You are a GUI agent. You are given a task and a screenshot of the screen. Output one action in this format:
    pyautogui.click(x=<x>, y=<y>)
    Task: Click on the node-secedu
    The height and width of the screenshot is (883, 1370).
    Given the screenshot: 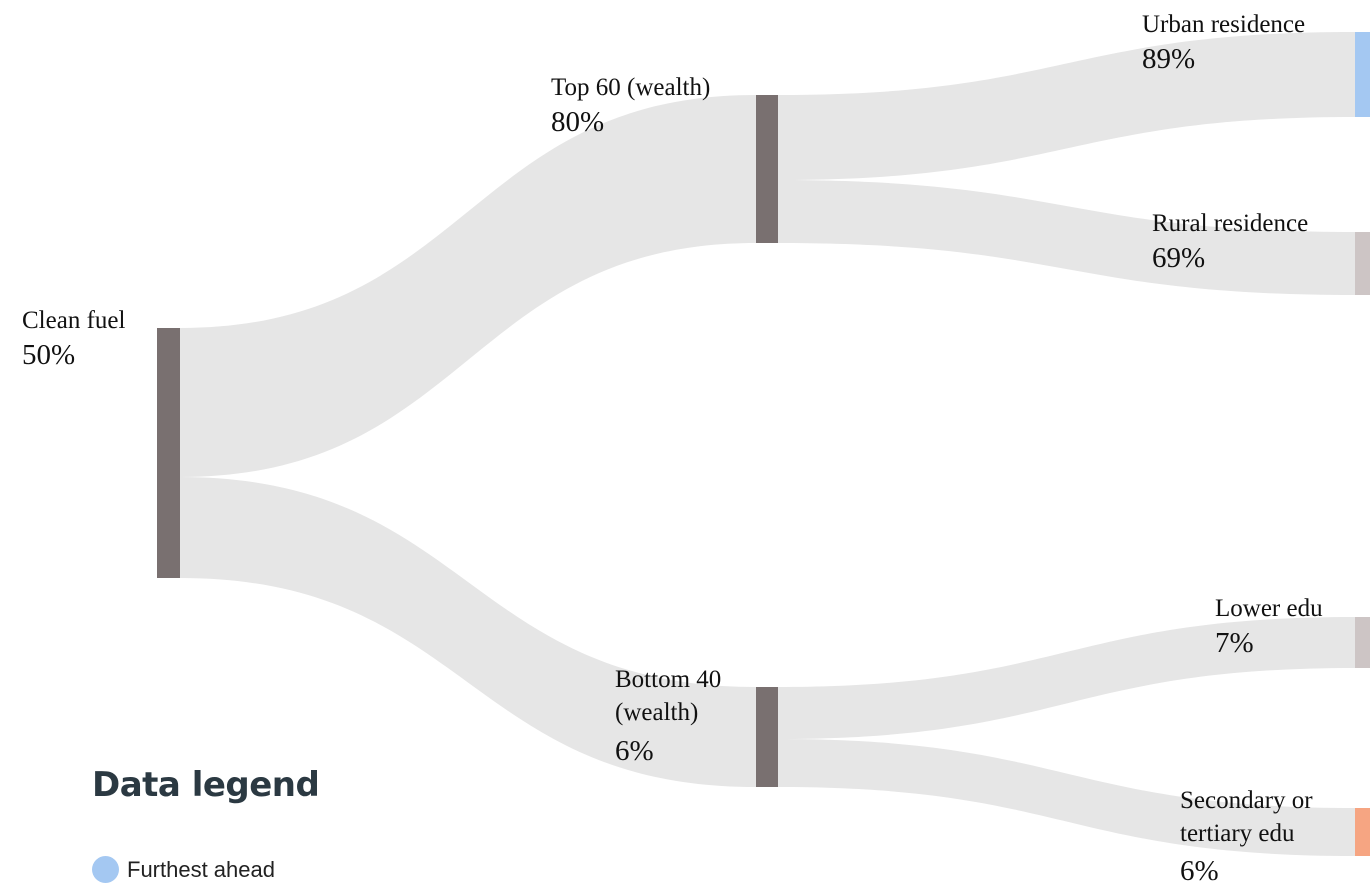 What is the action you would take?
    pyautogui.click(x=1362, y=832)
    